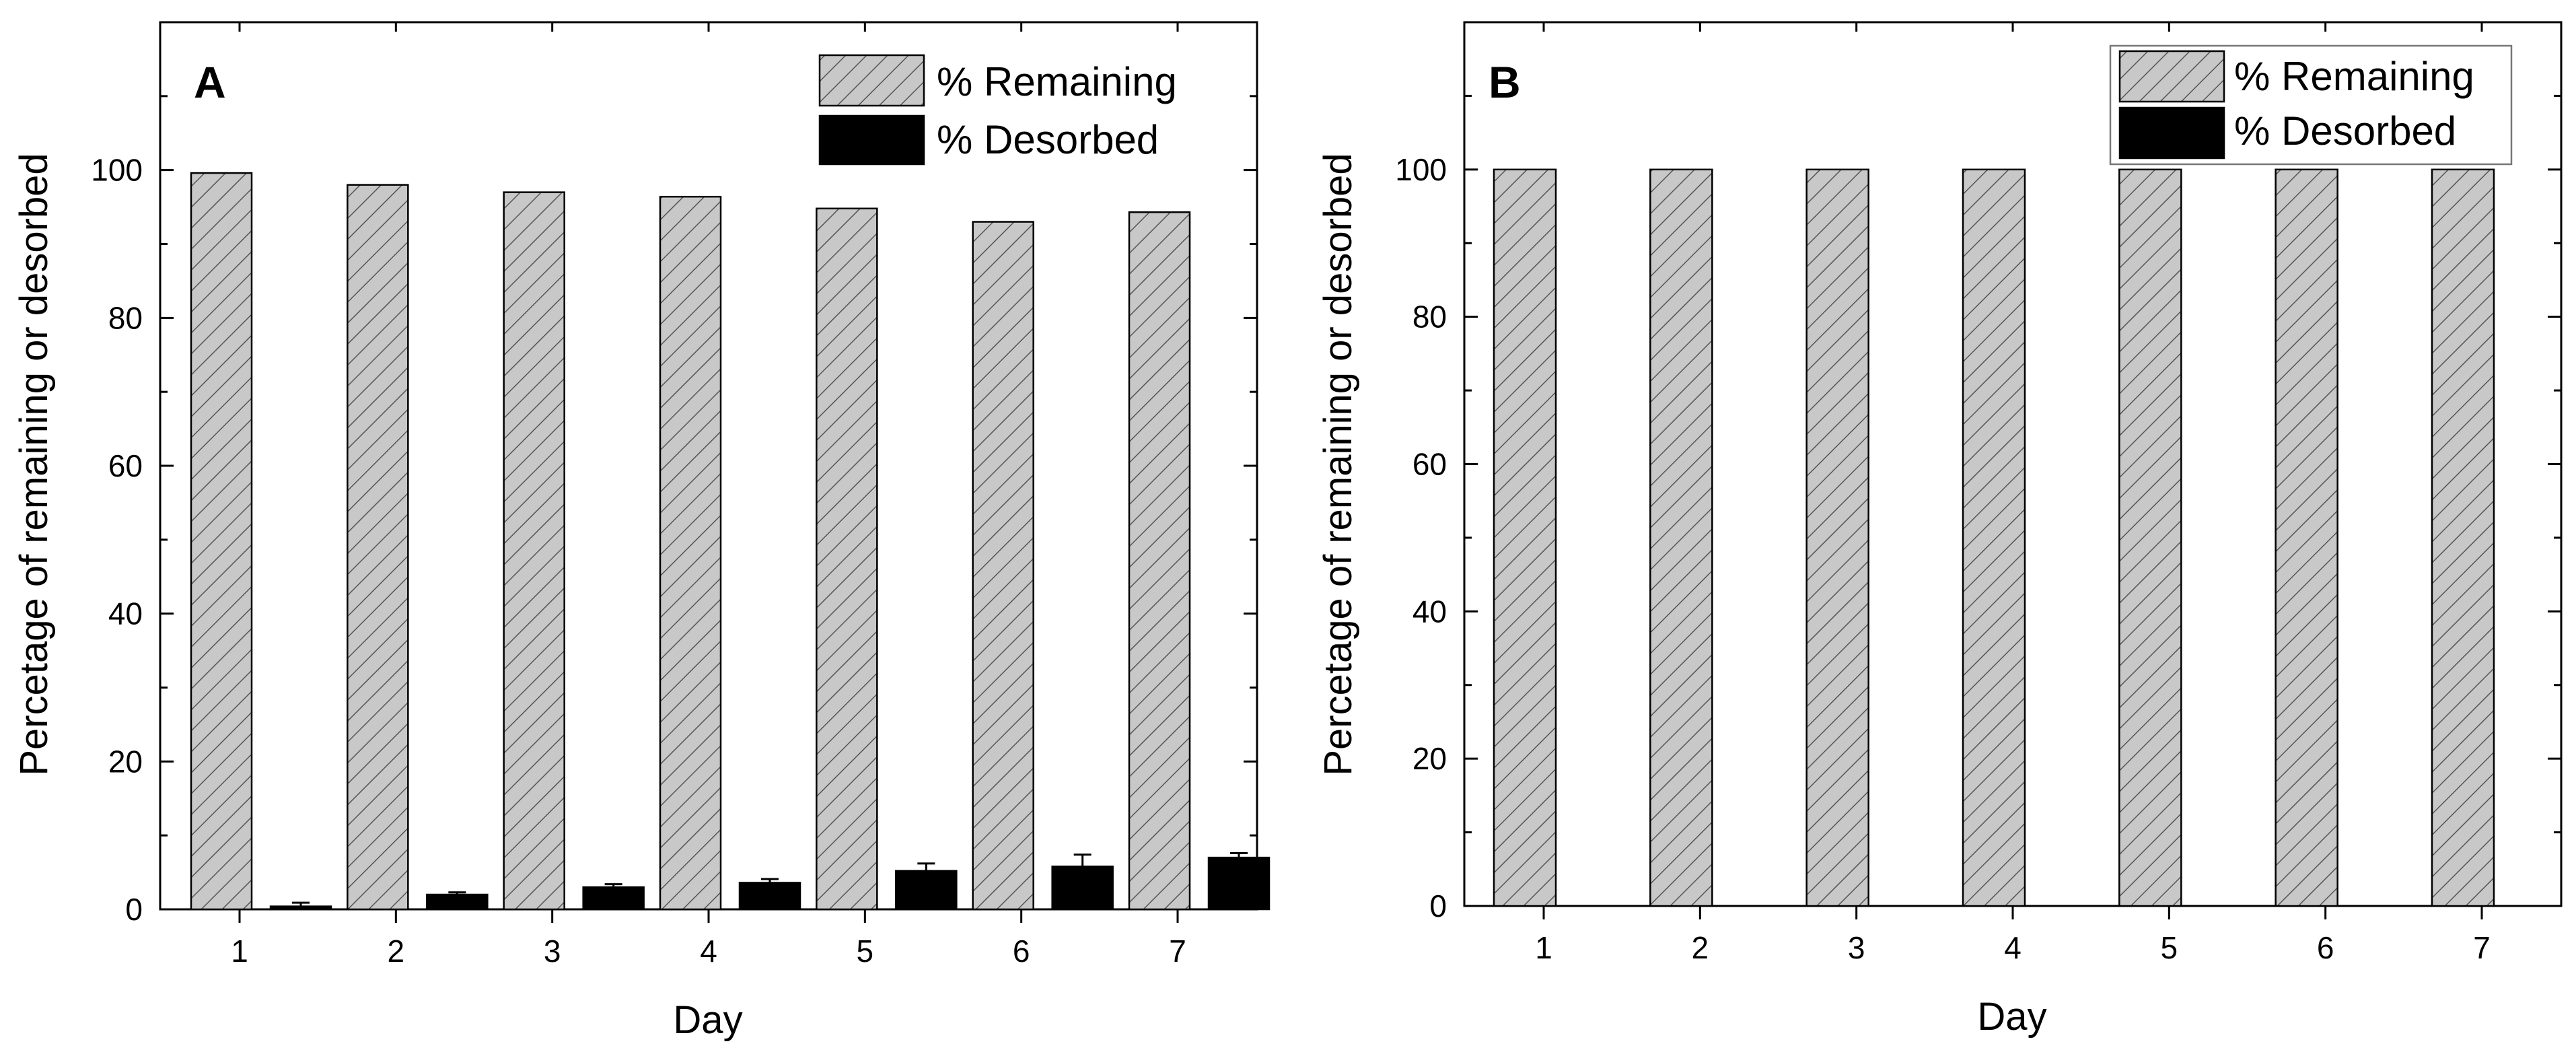 The height and width of the screenshot is (1050, 2576). Describe the element at coordinates (1505, 82) in the screenshot. I see `panel-label: B` at that location.